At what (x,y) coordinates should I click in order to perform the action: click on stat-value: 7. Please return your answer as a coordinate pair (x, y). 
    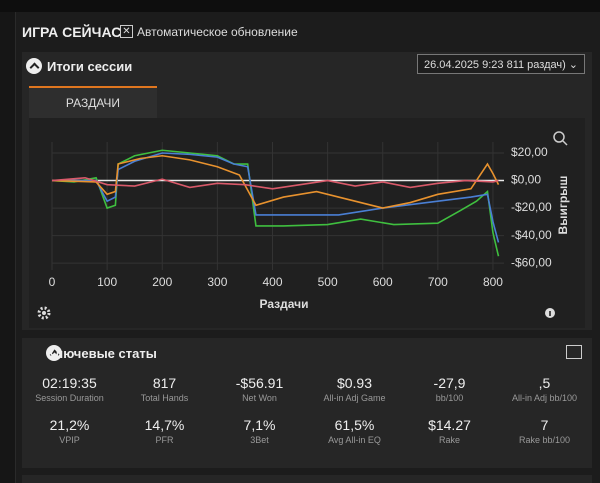
    Looking at the image, I should click on (544, 425).